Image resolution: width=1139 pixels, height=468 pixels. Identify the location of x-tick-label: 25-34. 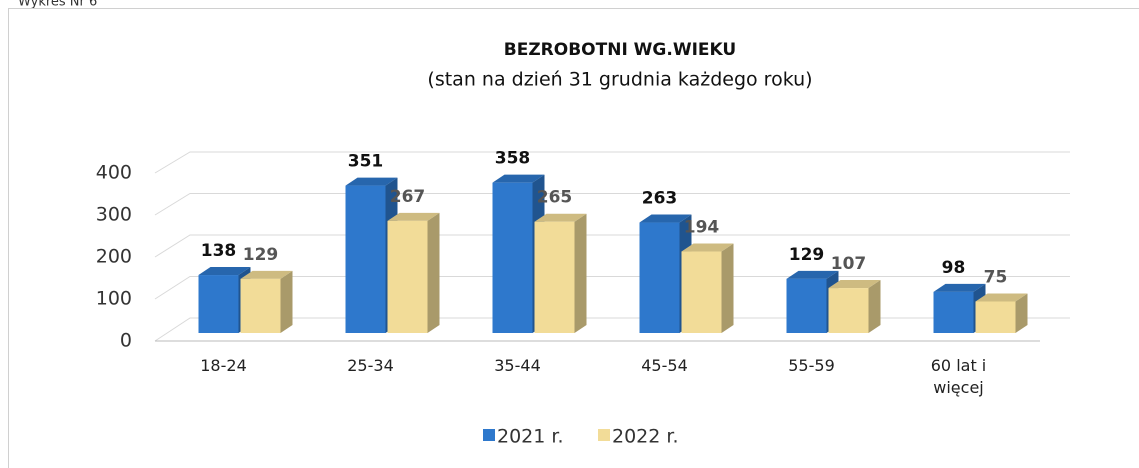
(370, 365).